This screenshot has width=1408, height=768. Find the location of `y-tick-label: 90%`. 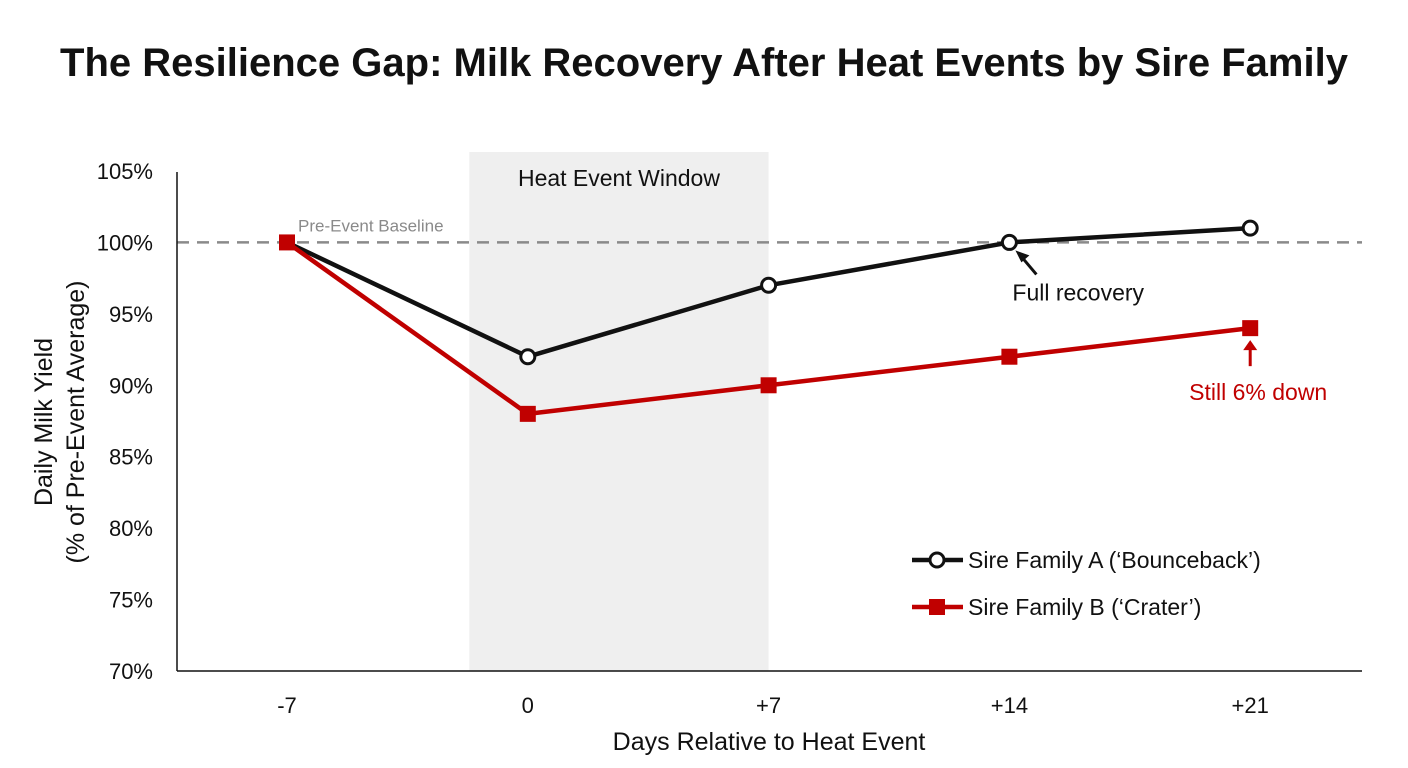

y-tick-label: 90% is located at coordinates (131, 385).